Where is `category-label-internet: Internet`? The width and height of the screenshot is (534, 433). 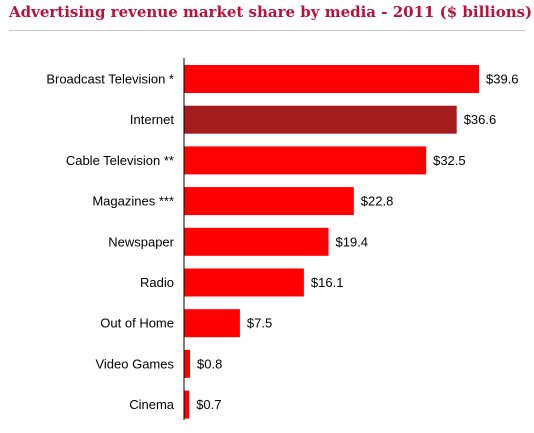
category-label-internet: Internet is located at coordinates (152, 119).